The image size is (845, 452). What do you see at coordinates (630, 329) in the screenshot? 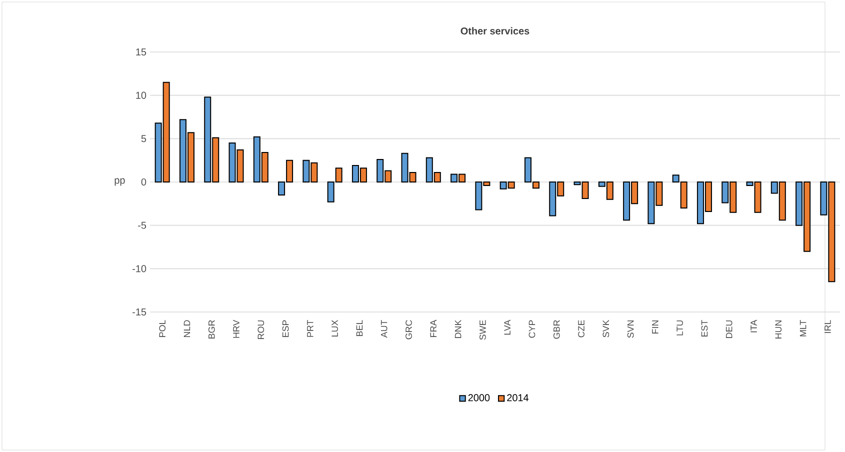
I see `x-tick-label: SVN` at bounding box center [630, 329].